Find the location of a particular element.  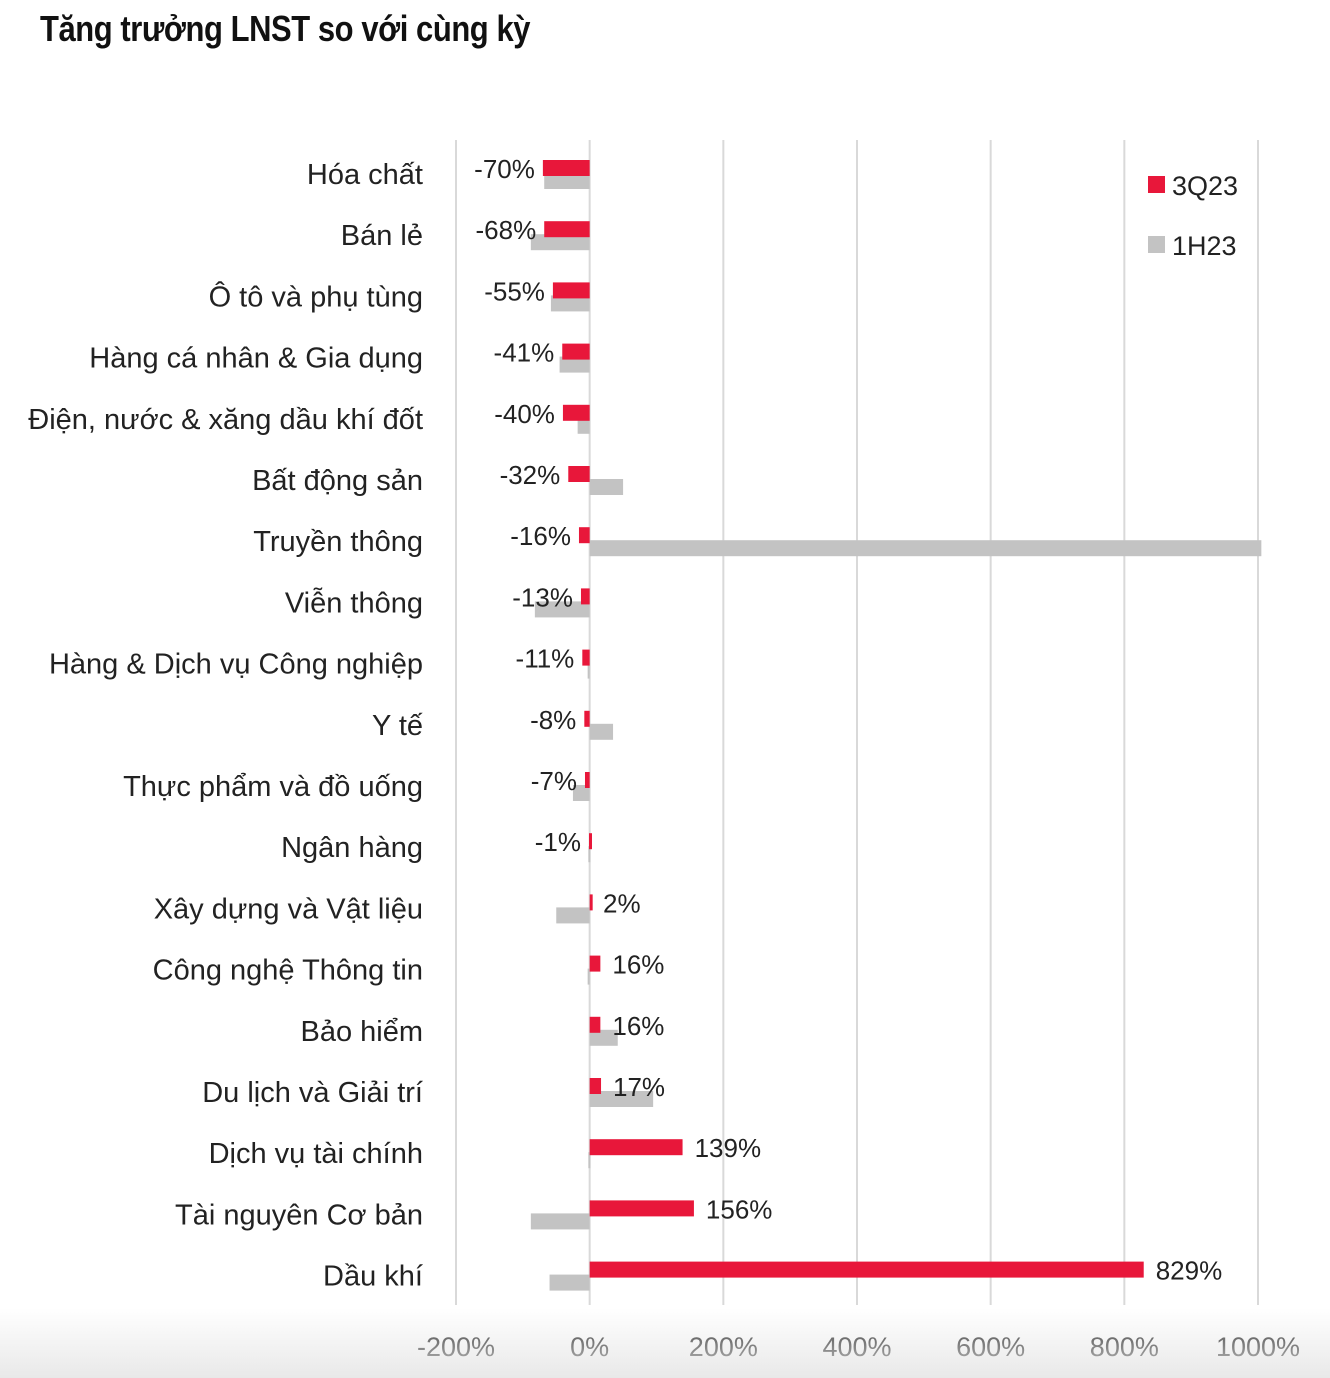

data-label: -41% is located at coordinates (524, 353).